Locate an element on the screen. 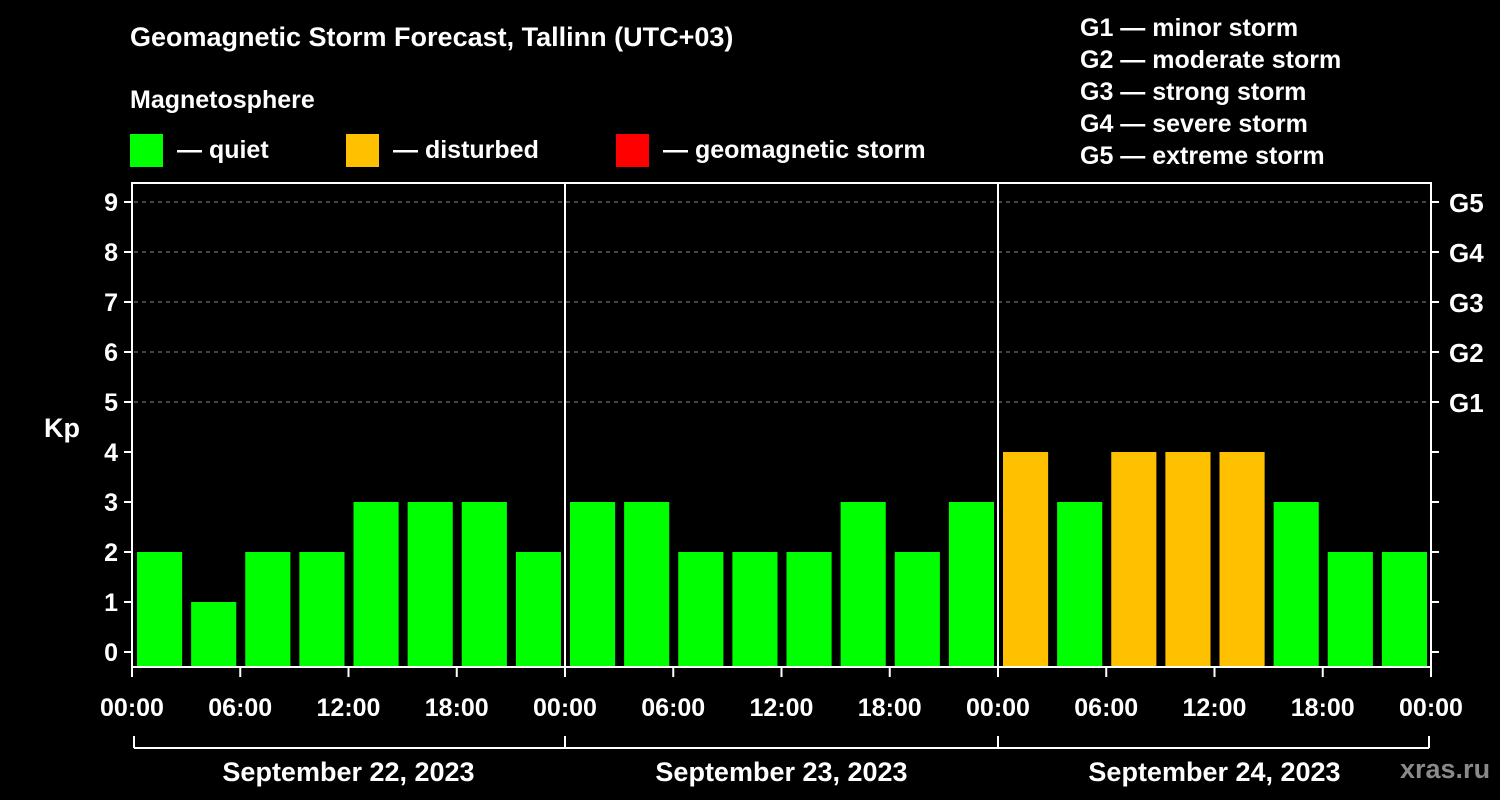 The width and height of the screenshot is (1500, 800). legend-swatch-storm is located at coordinates (632, 150).